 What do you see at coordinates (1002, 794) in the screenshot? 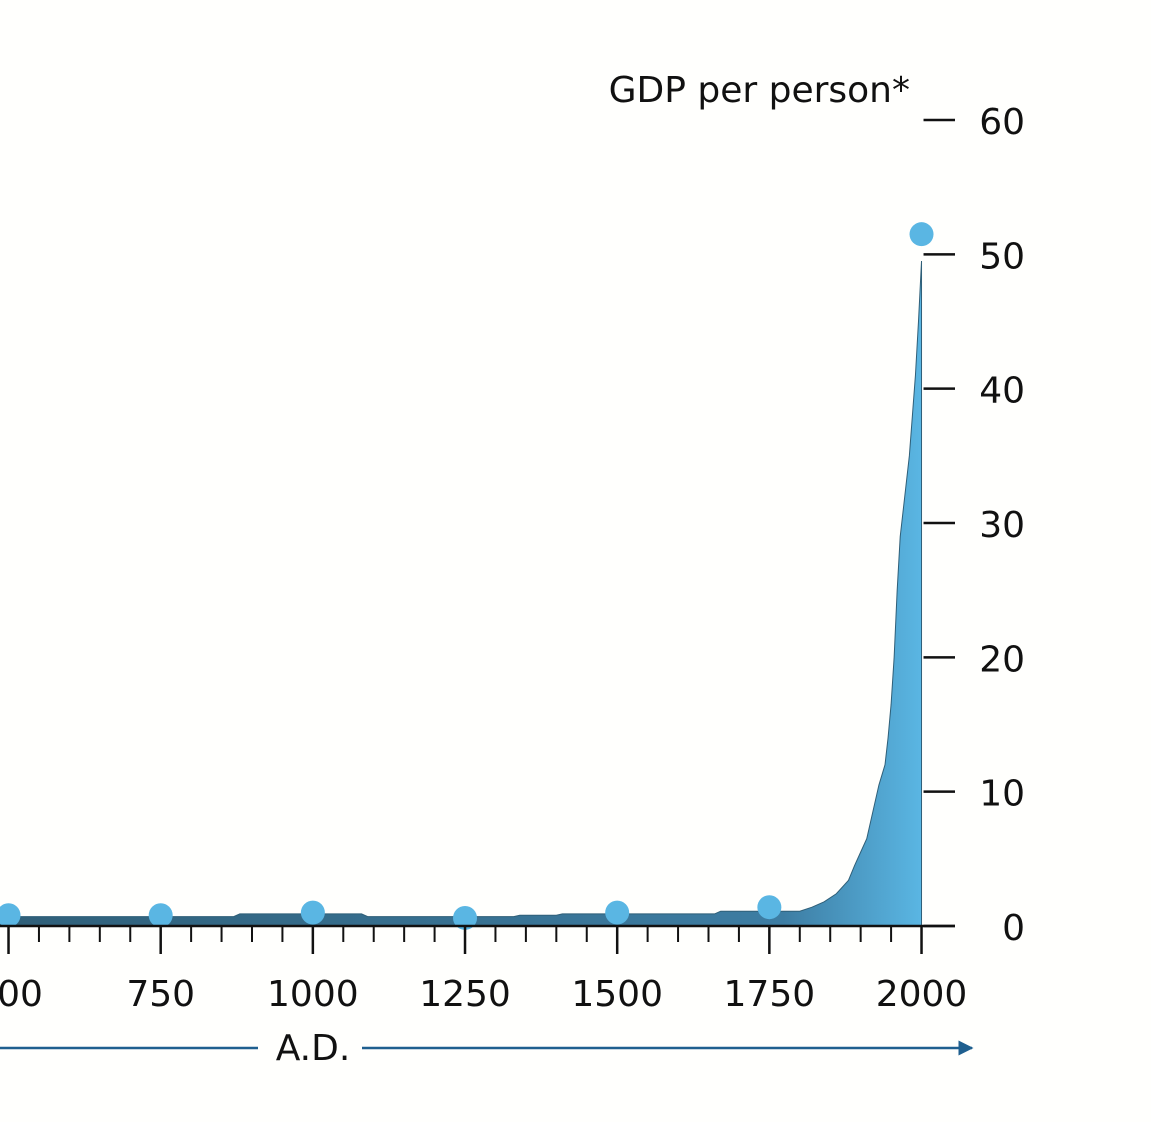
I see `y-tick-label: 10` at bounding box center [1002, 794].